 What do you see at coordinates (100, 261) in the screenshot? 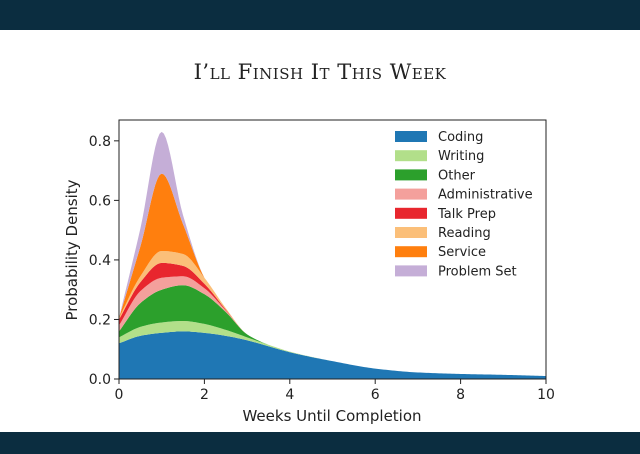
I see `y-tick-label: 0.4` at bounding box center [100, 261].